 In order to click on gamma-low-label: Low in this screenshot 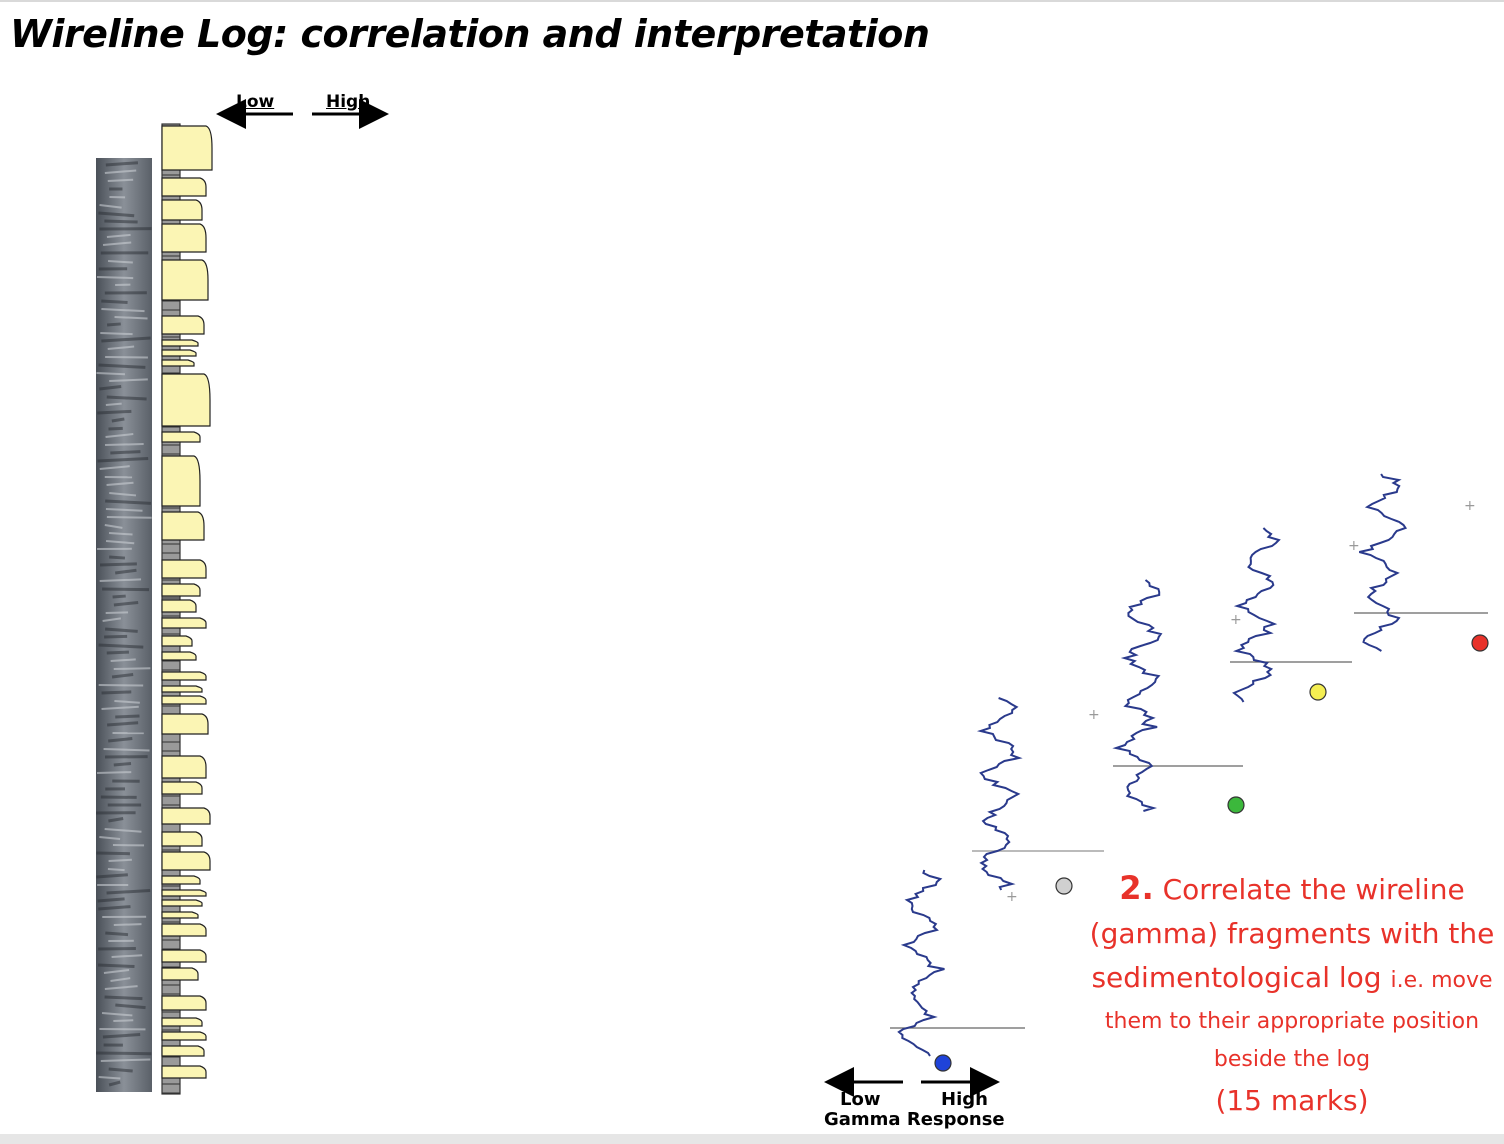, I will do `click(860, 1099)`.